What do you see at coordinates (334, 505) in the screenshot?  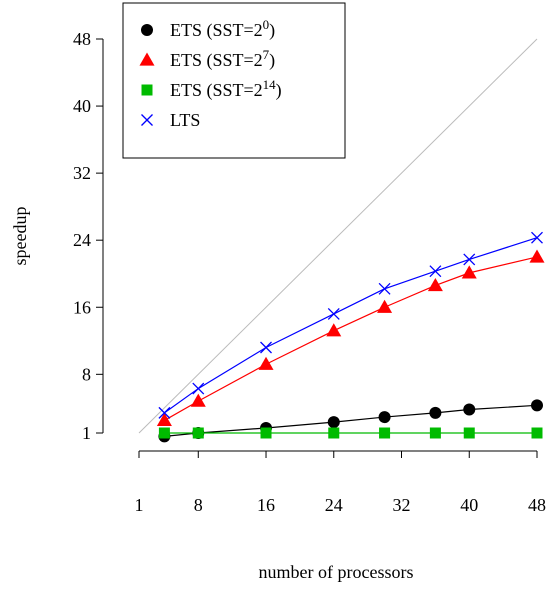 I see `x-tick-label-24: 24` at bounding box center [334, 505].